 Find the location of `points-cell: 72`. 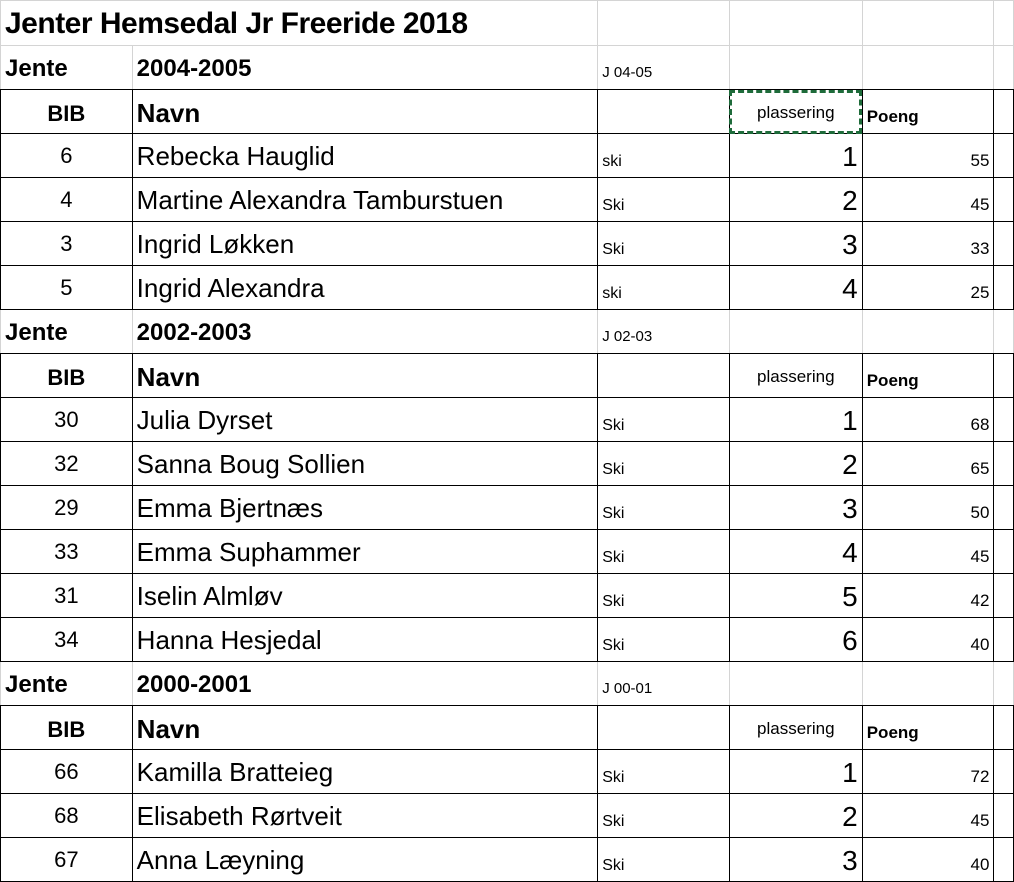

points-cell: 72 is located at coordinates (928, 771).